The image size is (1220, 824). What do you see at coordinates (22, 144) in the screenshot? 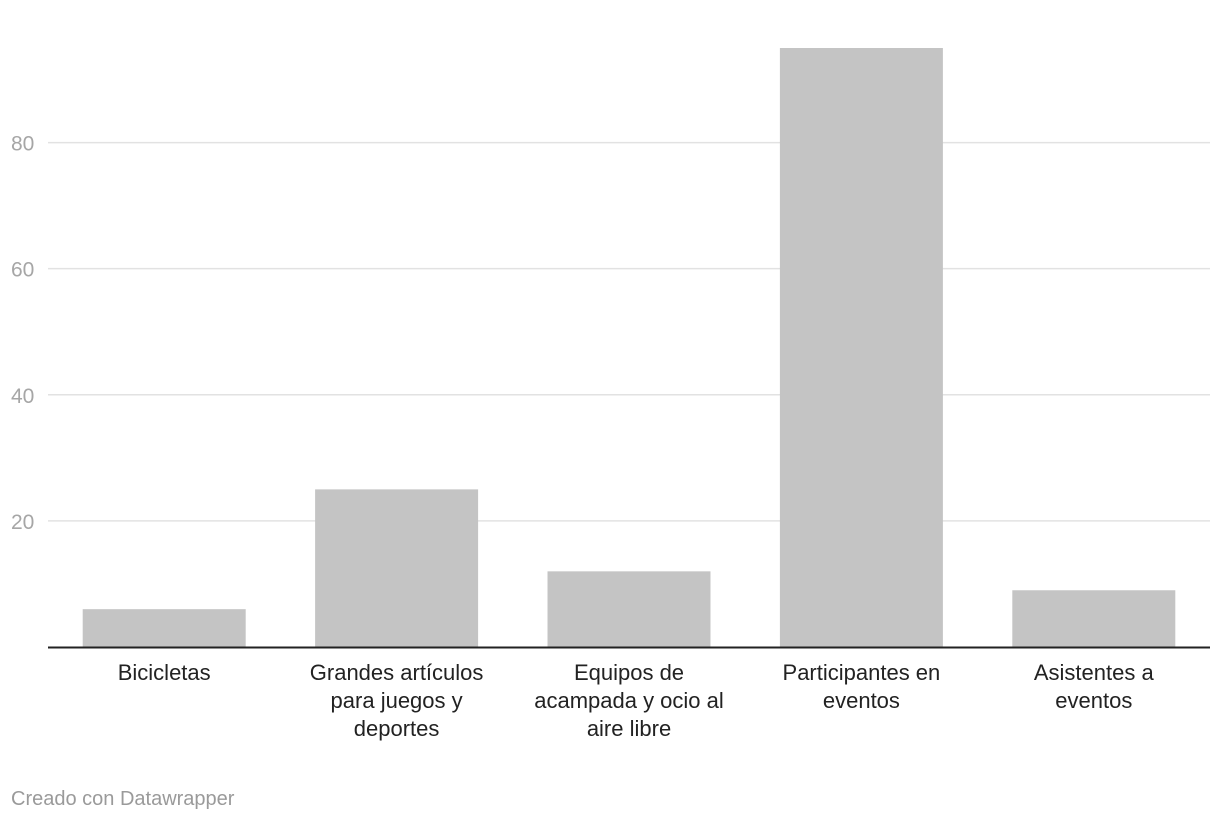
I see `y-tick-label: 80` at bounding box center [22, 144].